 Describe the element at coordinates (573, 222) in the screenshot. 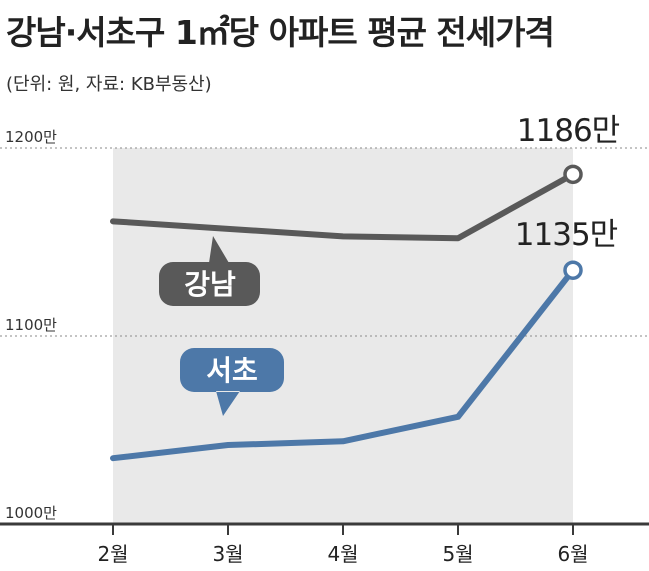

I see `end-markers` at that location.